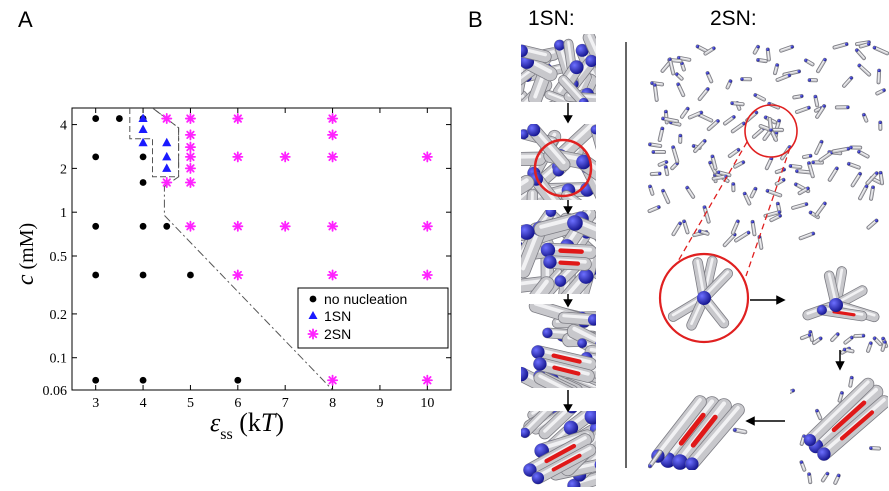 This screenshot has width=889, height=491. Describe the element at coordinates (568, 258) in the screenshot. I see `arrows-1sn` at that location.